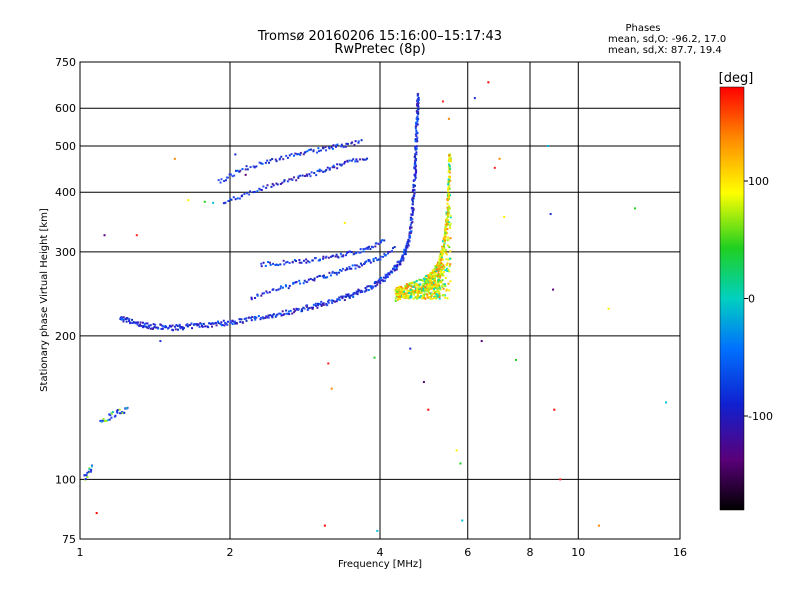  What do you see at coordinates (116, 411) in the screenshot?
I see `low-trace-point` at bounding box center [116, 411].